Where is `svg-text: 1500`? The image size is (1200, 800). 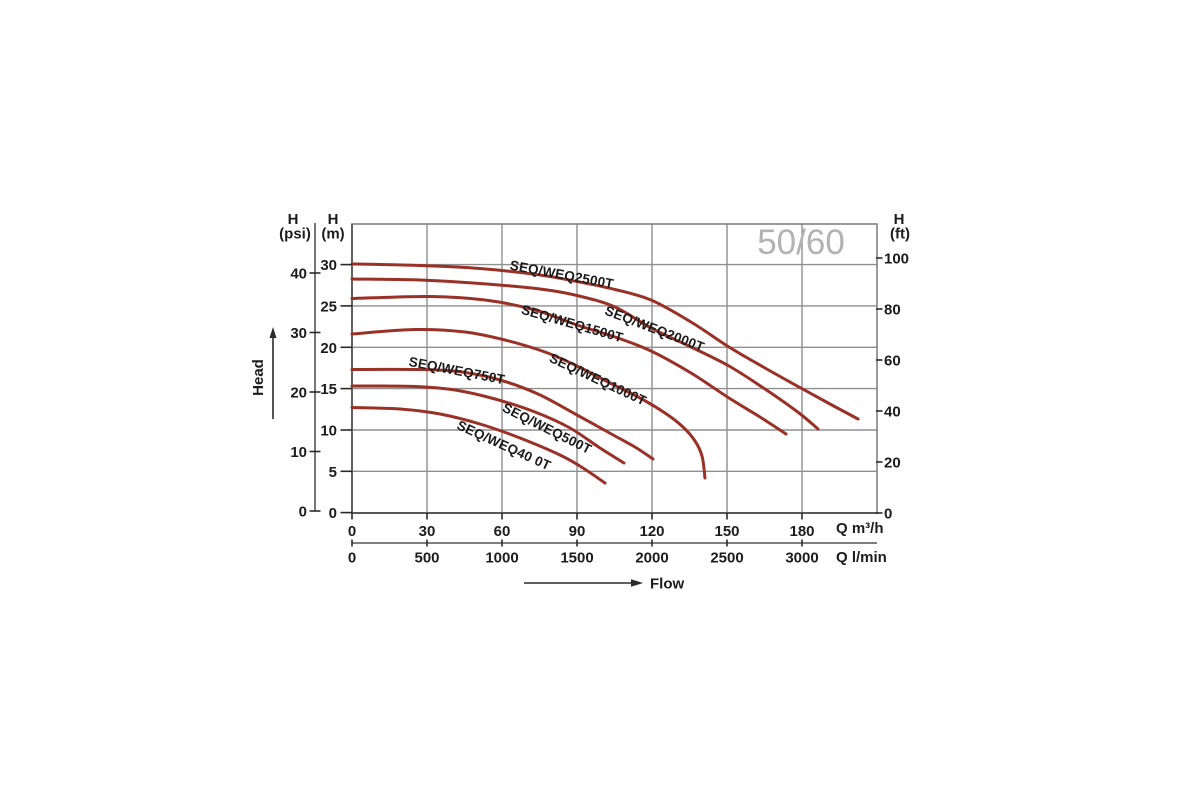 svg-text: 1500 is located at coordinates (576, 558).